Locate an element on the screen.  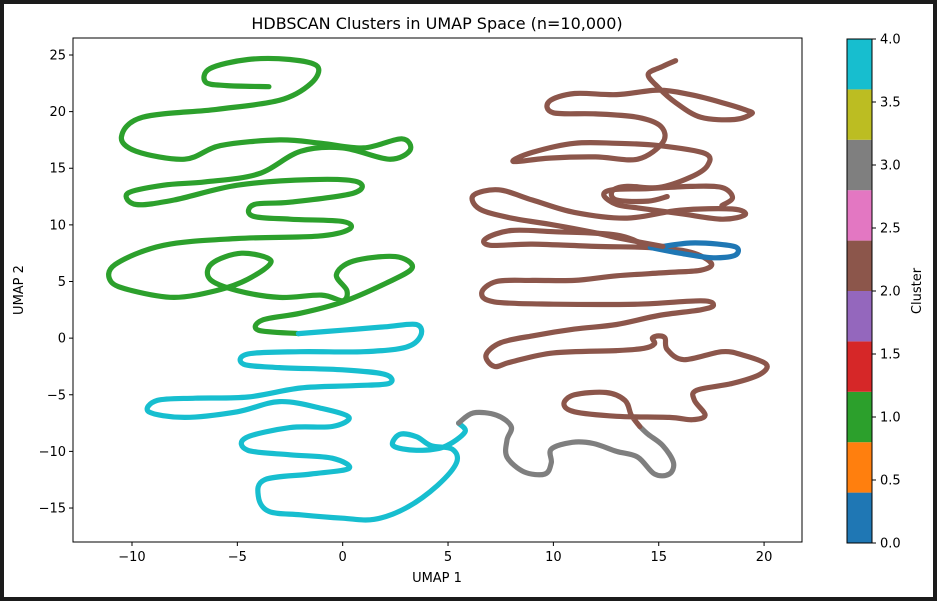
cluster-0-trace is located at coordinates (694, 250).